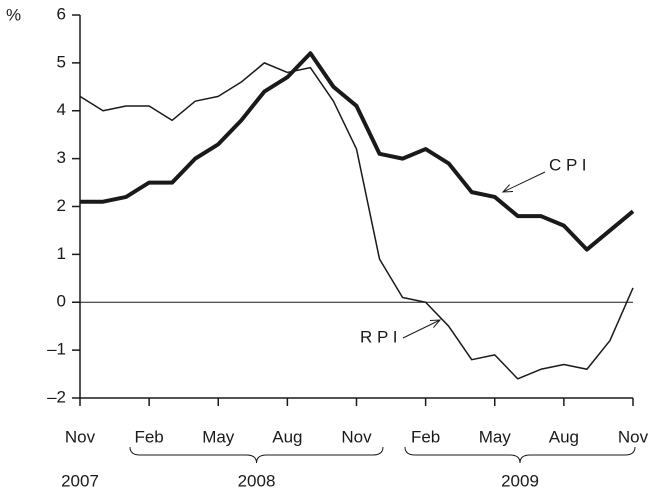 Image resolution: width=657 pixels, height=497 pixels. What do you see at coordinates (80, 480) in the screenshot?
I see `year-label: 2007` at bounding box center [80, 480].